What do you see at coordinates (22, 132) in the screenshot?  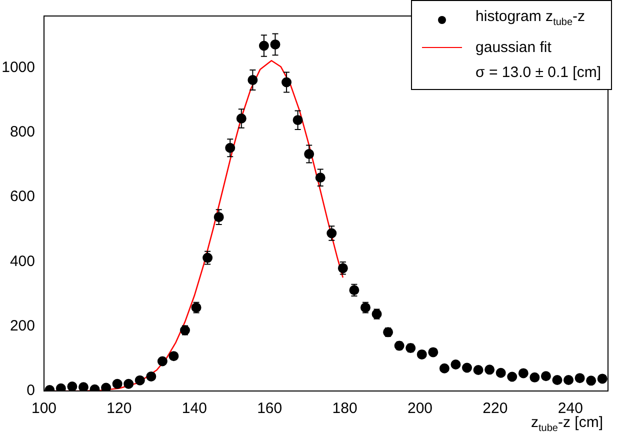 I see `y-tick-label: 800` at bounding box center [22, 132].